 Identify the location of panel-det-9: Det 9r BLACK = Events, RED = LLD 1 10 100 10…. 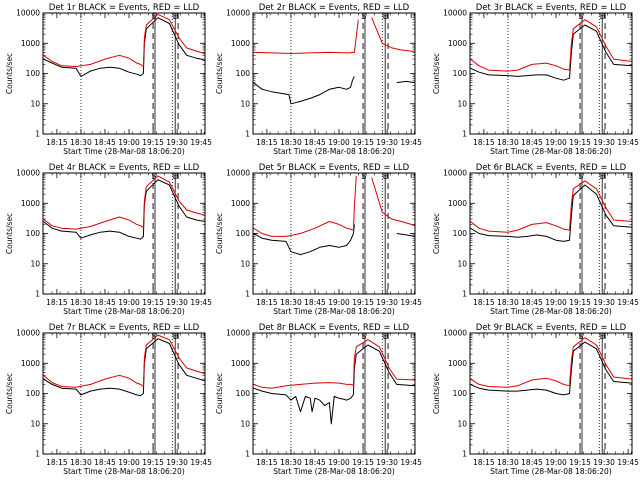
(535, 399).